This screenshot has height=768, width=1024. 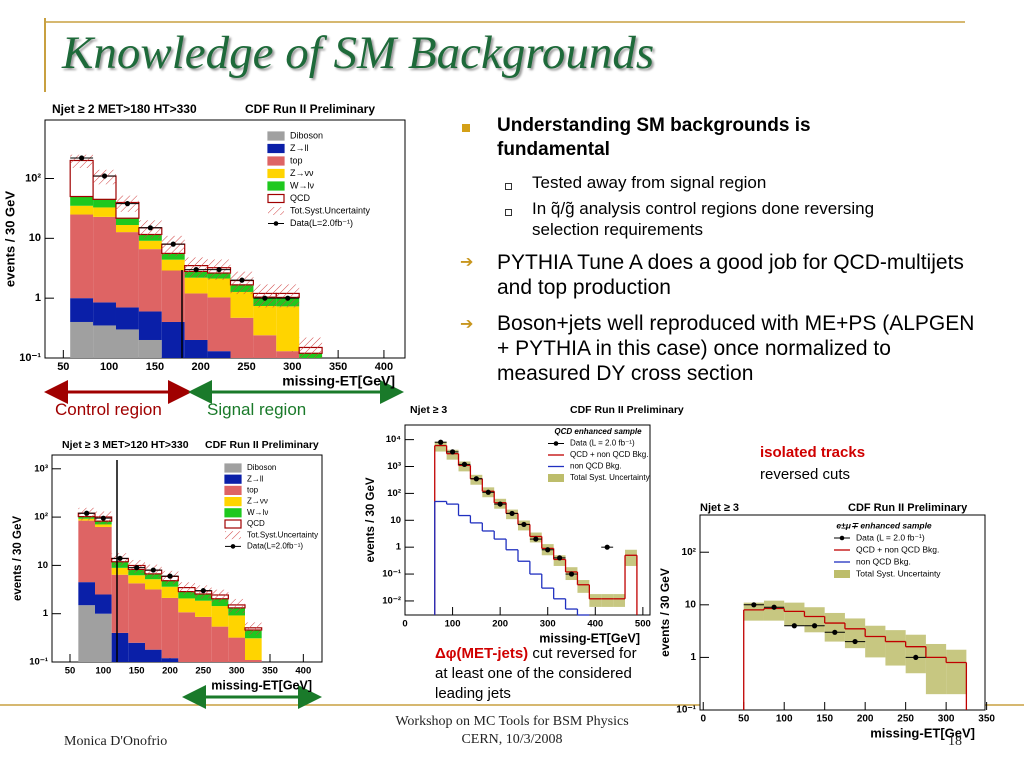 What do you see at coordinates (116, 741) in the screenshot?
I see `footer-author: Monica D'Onofrio` at bounding box center [116, 741].